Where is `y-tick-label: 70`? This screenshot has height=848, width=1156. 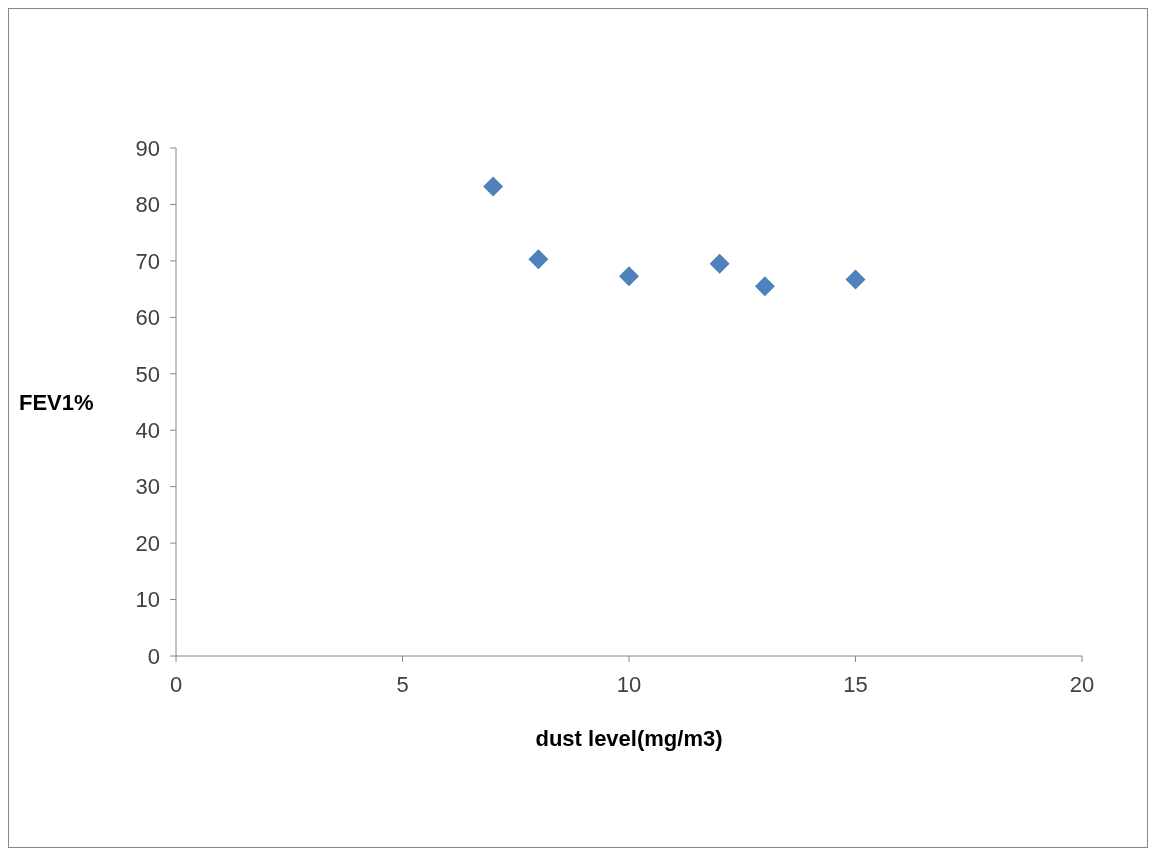 y-tick-label: 70 is located at coordinates (147, 261).